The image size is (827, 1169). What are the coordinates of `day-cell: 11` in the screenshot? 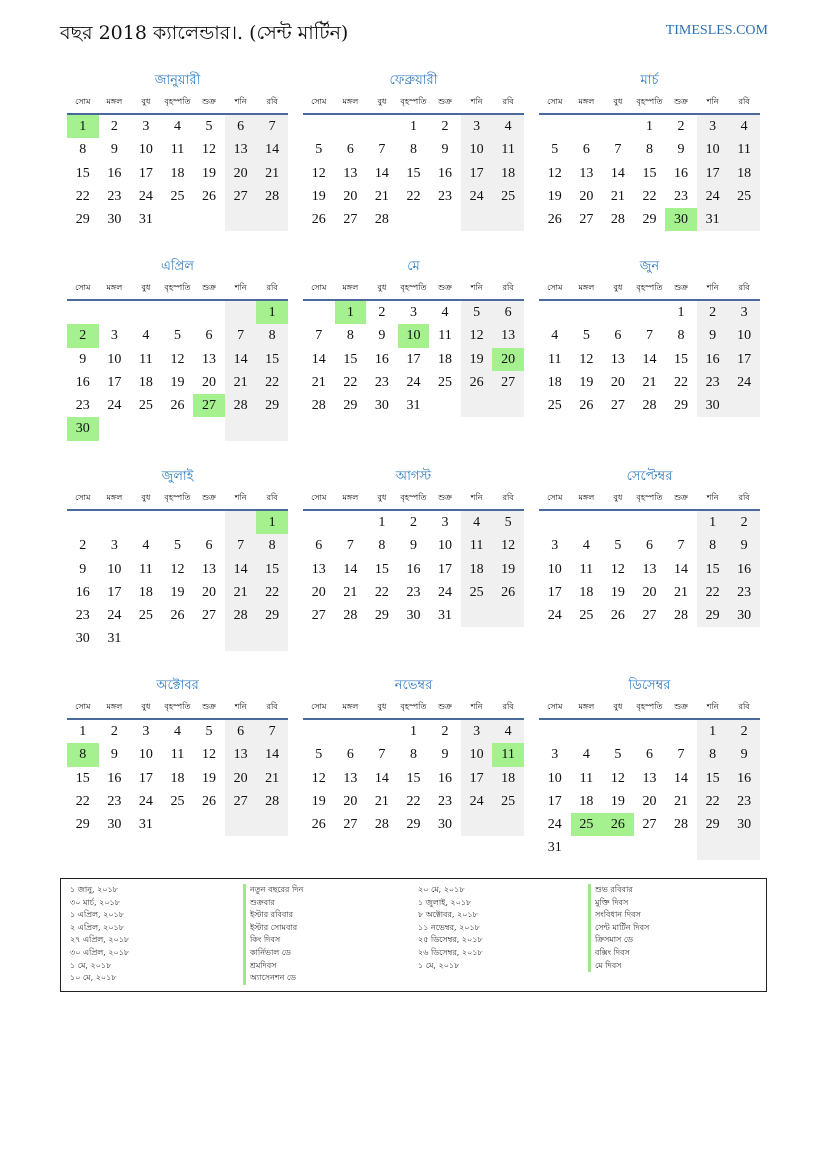 It's located at (586, 778).